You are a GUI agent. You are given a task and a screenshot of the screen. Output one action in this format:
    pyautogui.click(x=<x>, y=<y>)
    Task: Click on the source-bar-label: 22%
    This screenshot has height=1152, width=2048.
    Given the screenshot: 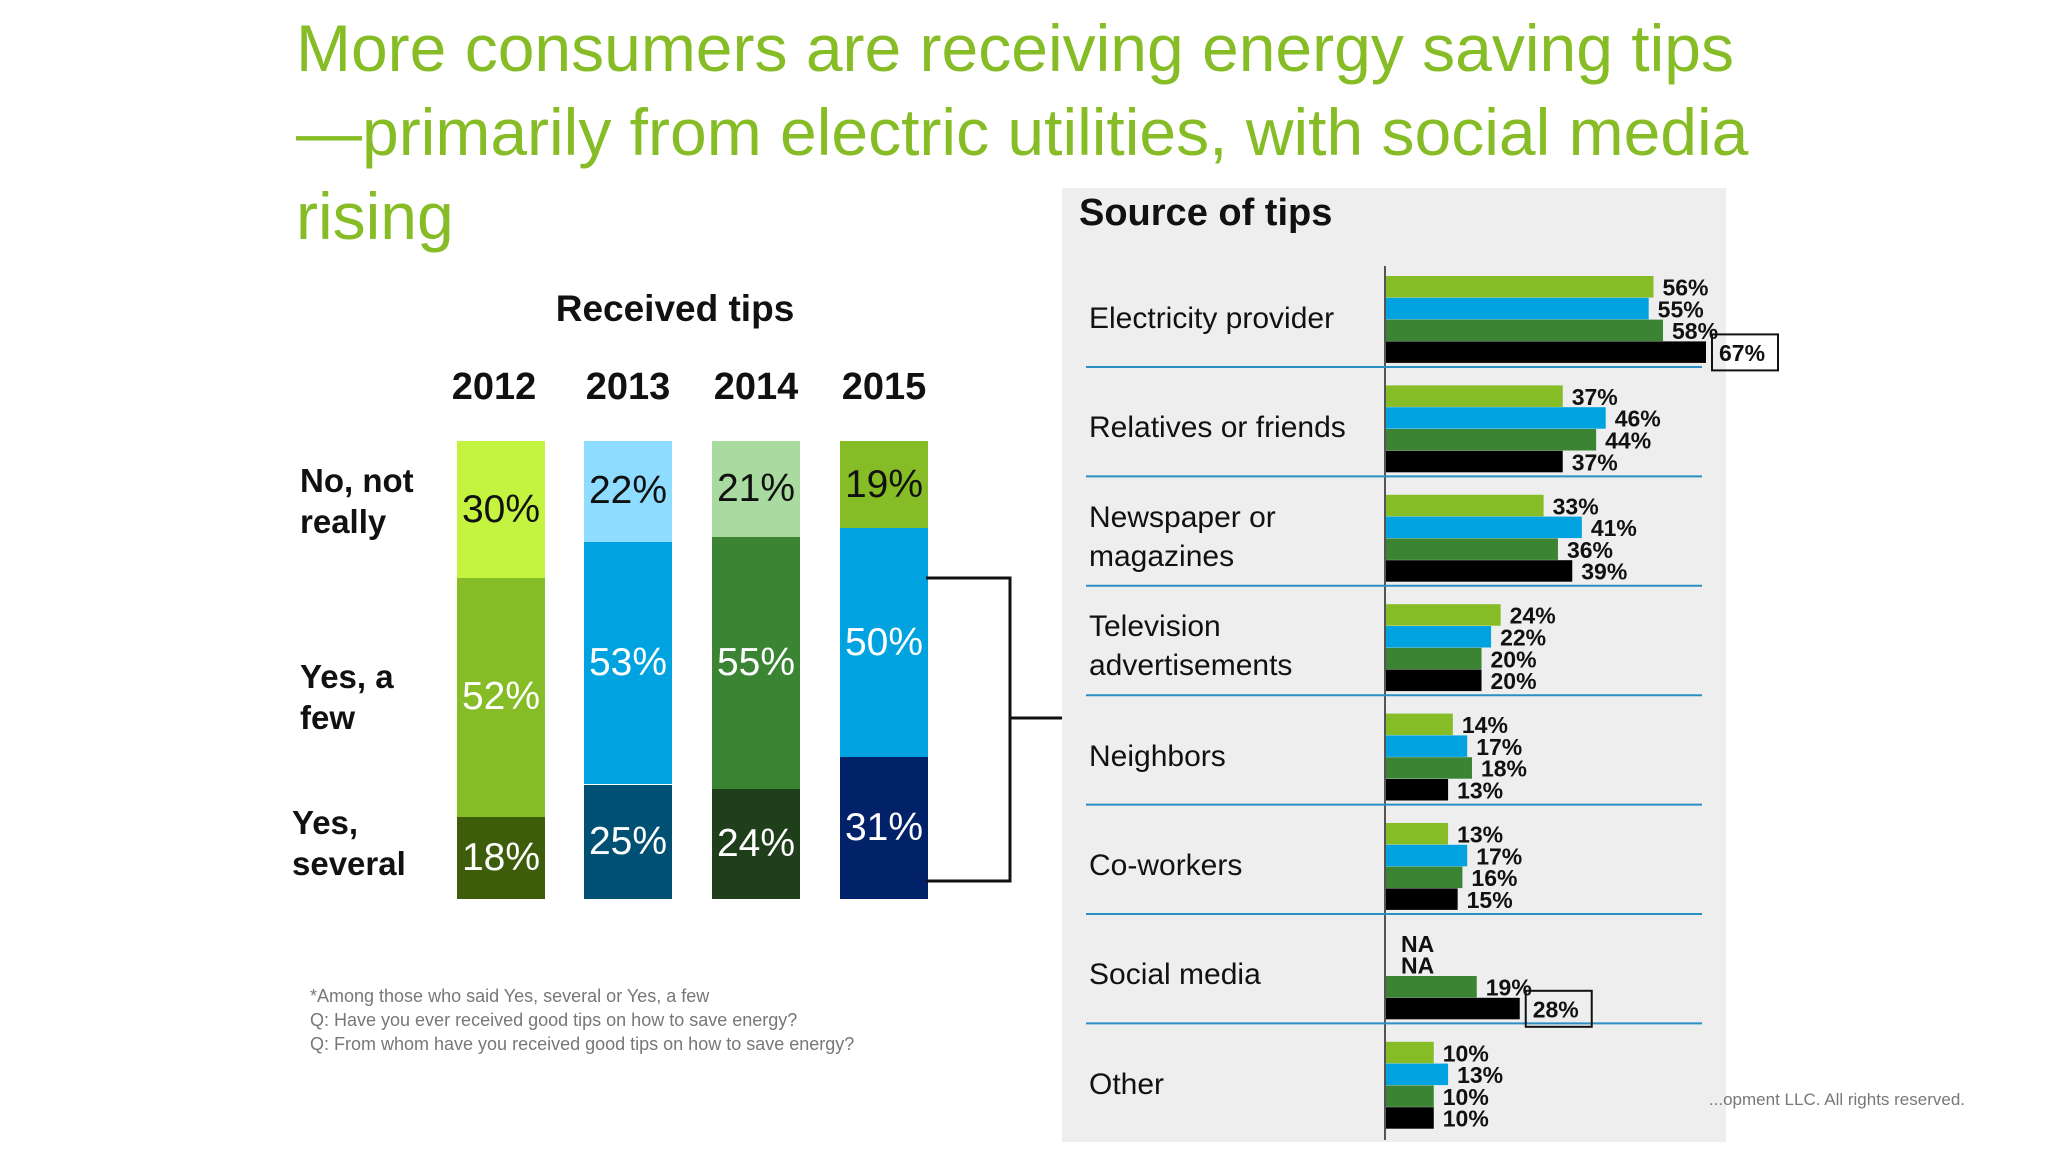 What is the action you would take?
    pyautogui.click(x=1523, y=638)
    